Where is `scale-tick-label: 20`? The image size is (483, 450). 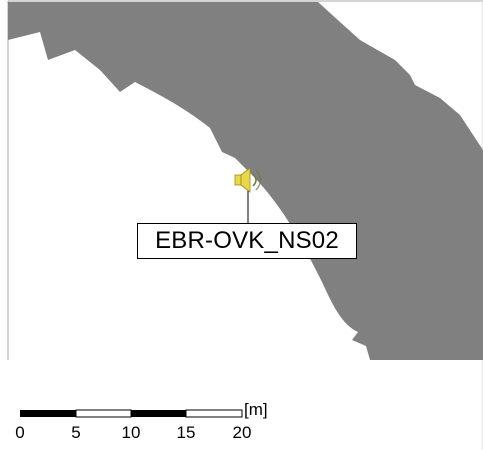
scale-tick-label: 20 is located at coordinates (242, 432).